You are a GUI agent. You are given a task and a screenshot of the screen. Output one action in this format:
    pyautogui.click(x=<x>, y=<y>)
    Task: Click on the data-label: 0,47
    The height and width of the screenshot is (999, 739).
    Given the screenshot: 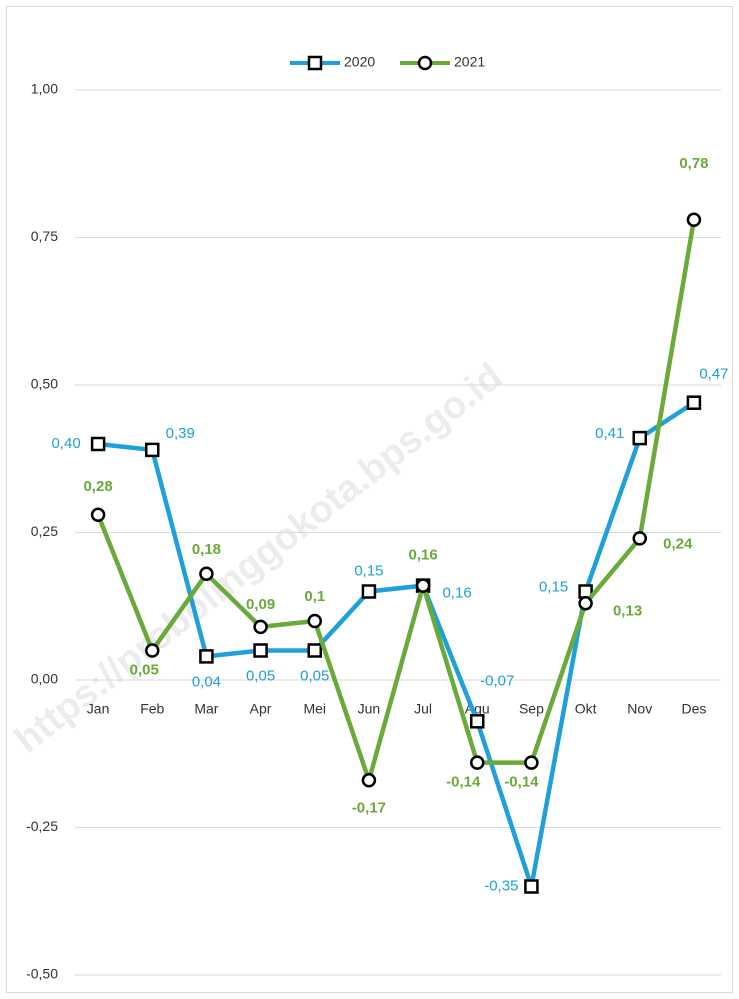 What is the action you would take?
    pyautogui.click(x=713, y=374)
    